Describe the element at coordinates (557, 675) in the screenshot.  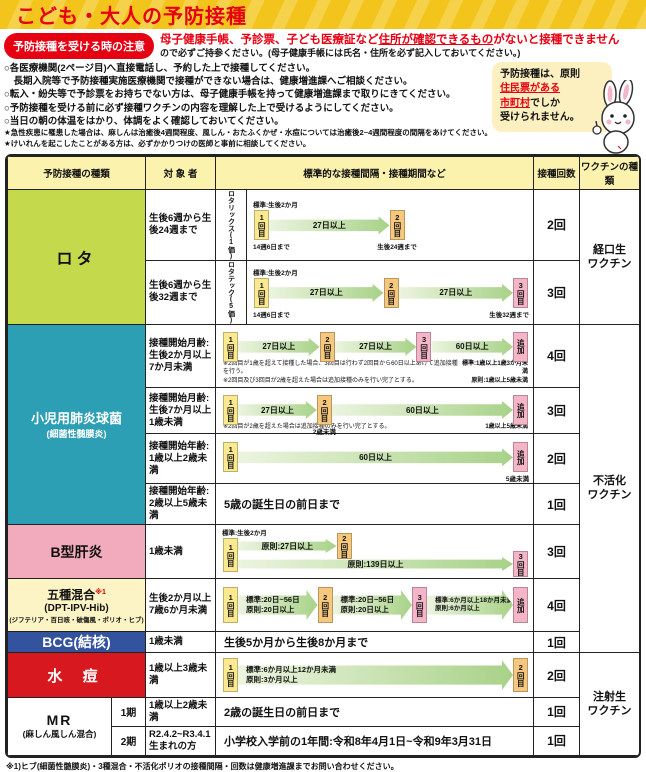
I see `varicella-count: 2回` at that location.